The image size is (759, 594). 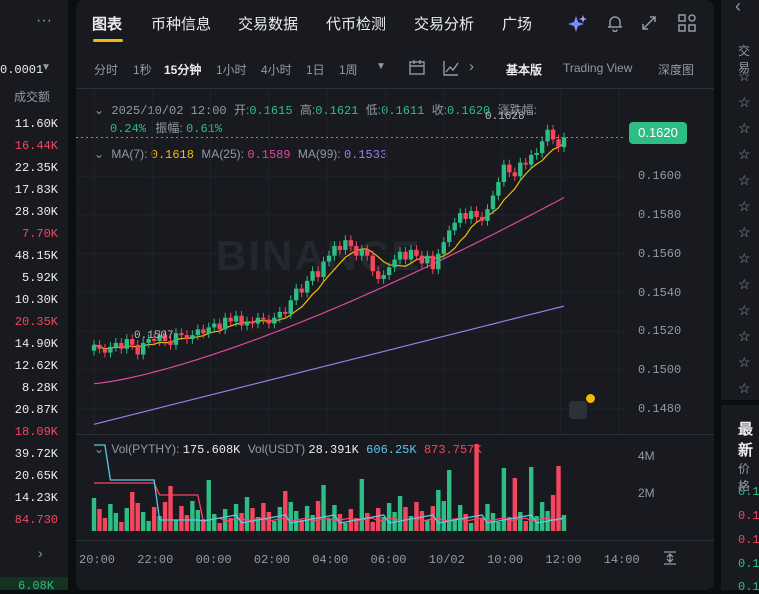 I want to click on tab-trade-data: 交易数据, so click(x=268, y=24).